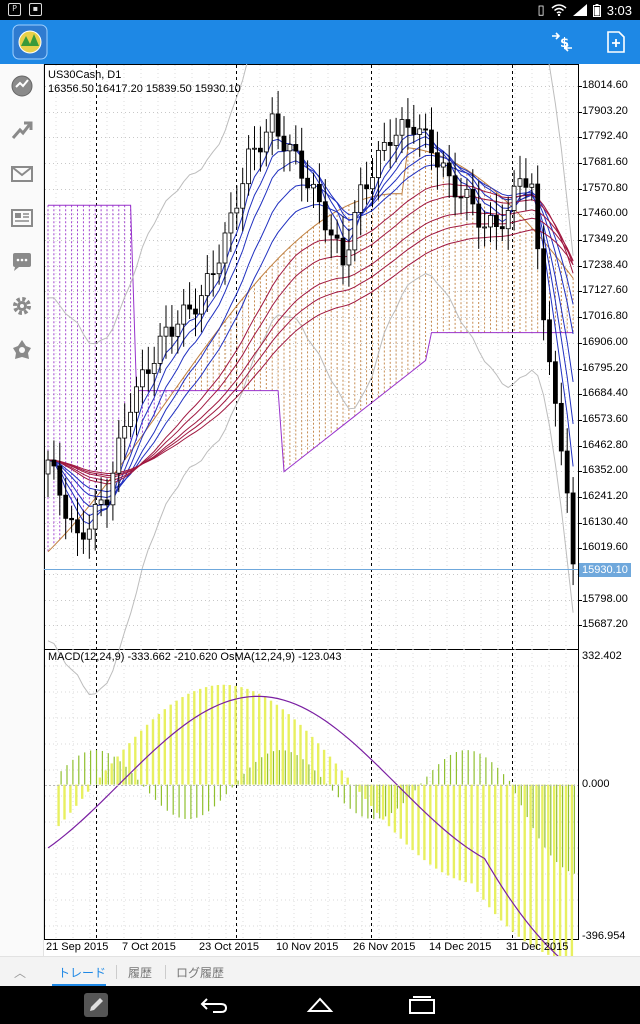 This screenshot has height=1024, width=640. I want to click on date-tick-label: 21 Sep 2015, so click(77, 947).